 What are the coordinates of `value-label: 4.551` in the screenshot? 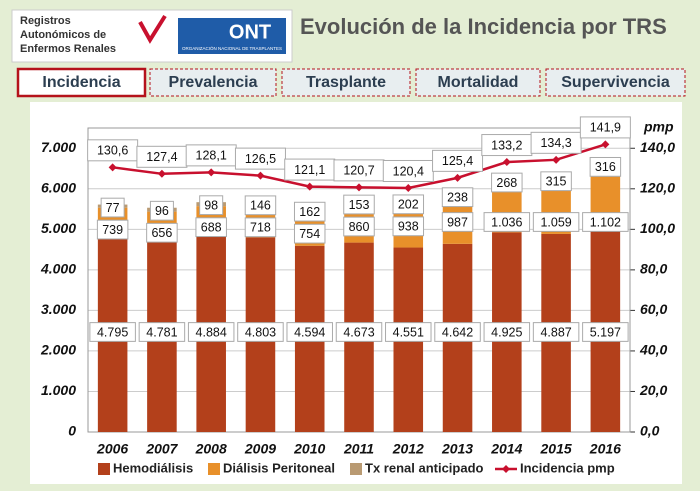 It's located at (408, 332).